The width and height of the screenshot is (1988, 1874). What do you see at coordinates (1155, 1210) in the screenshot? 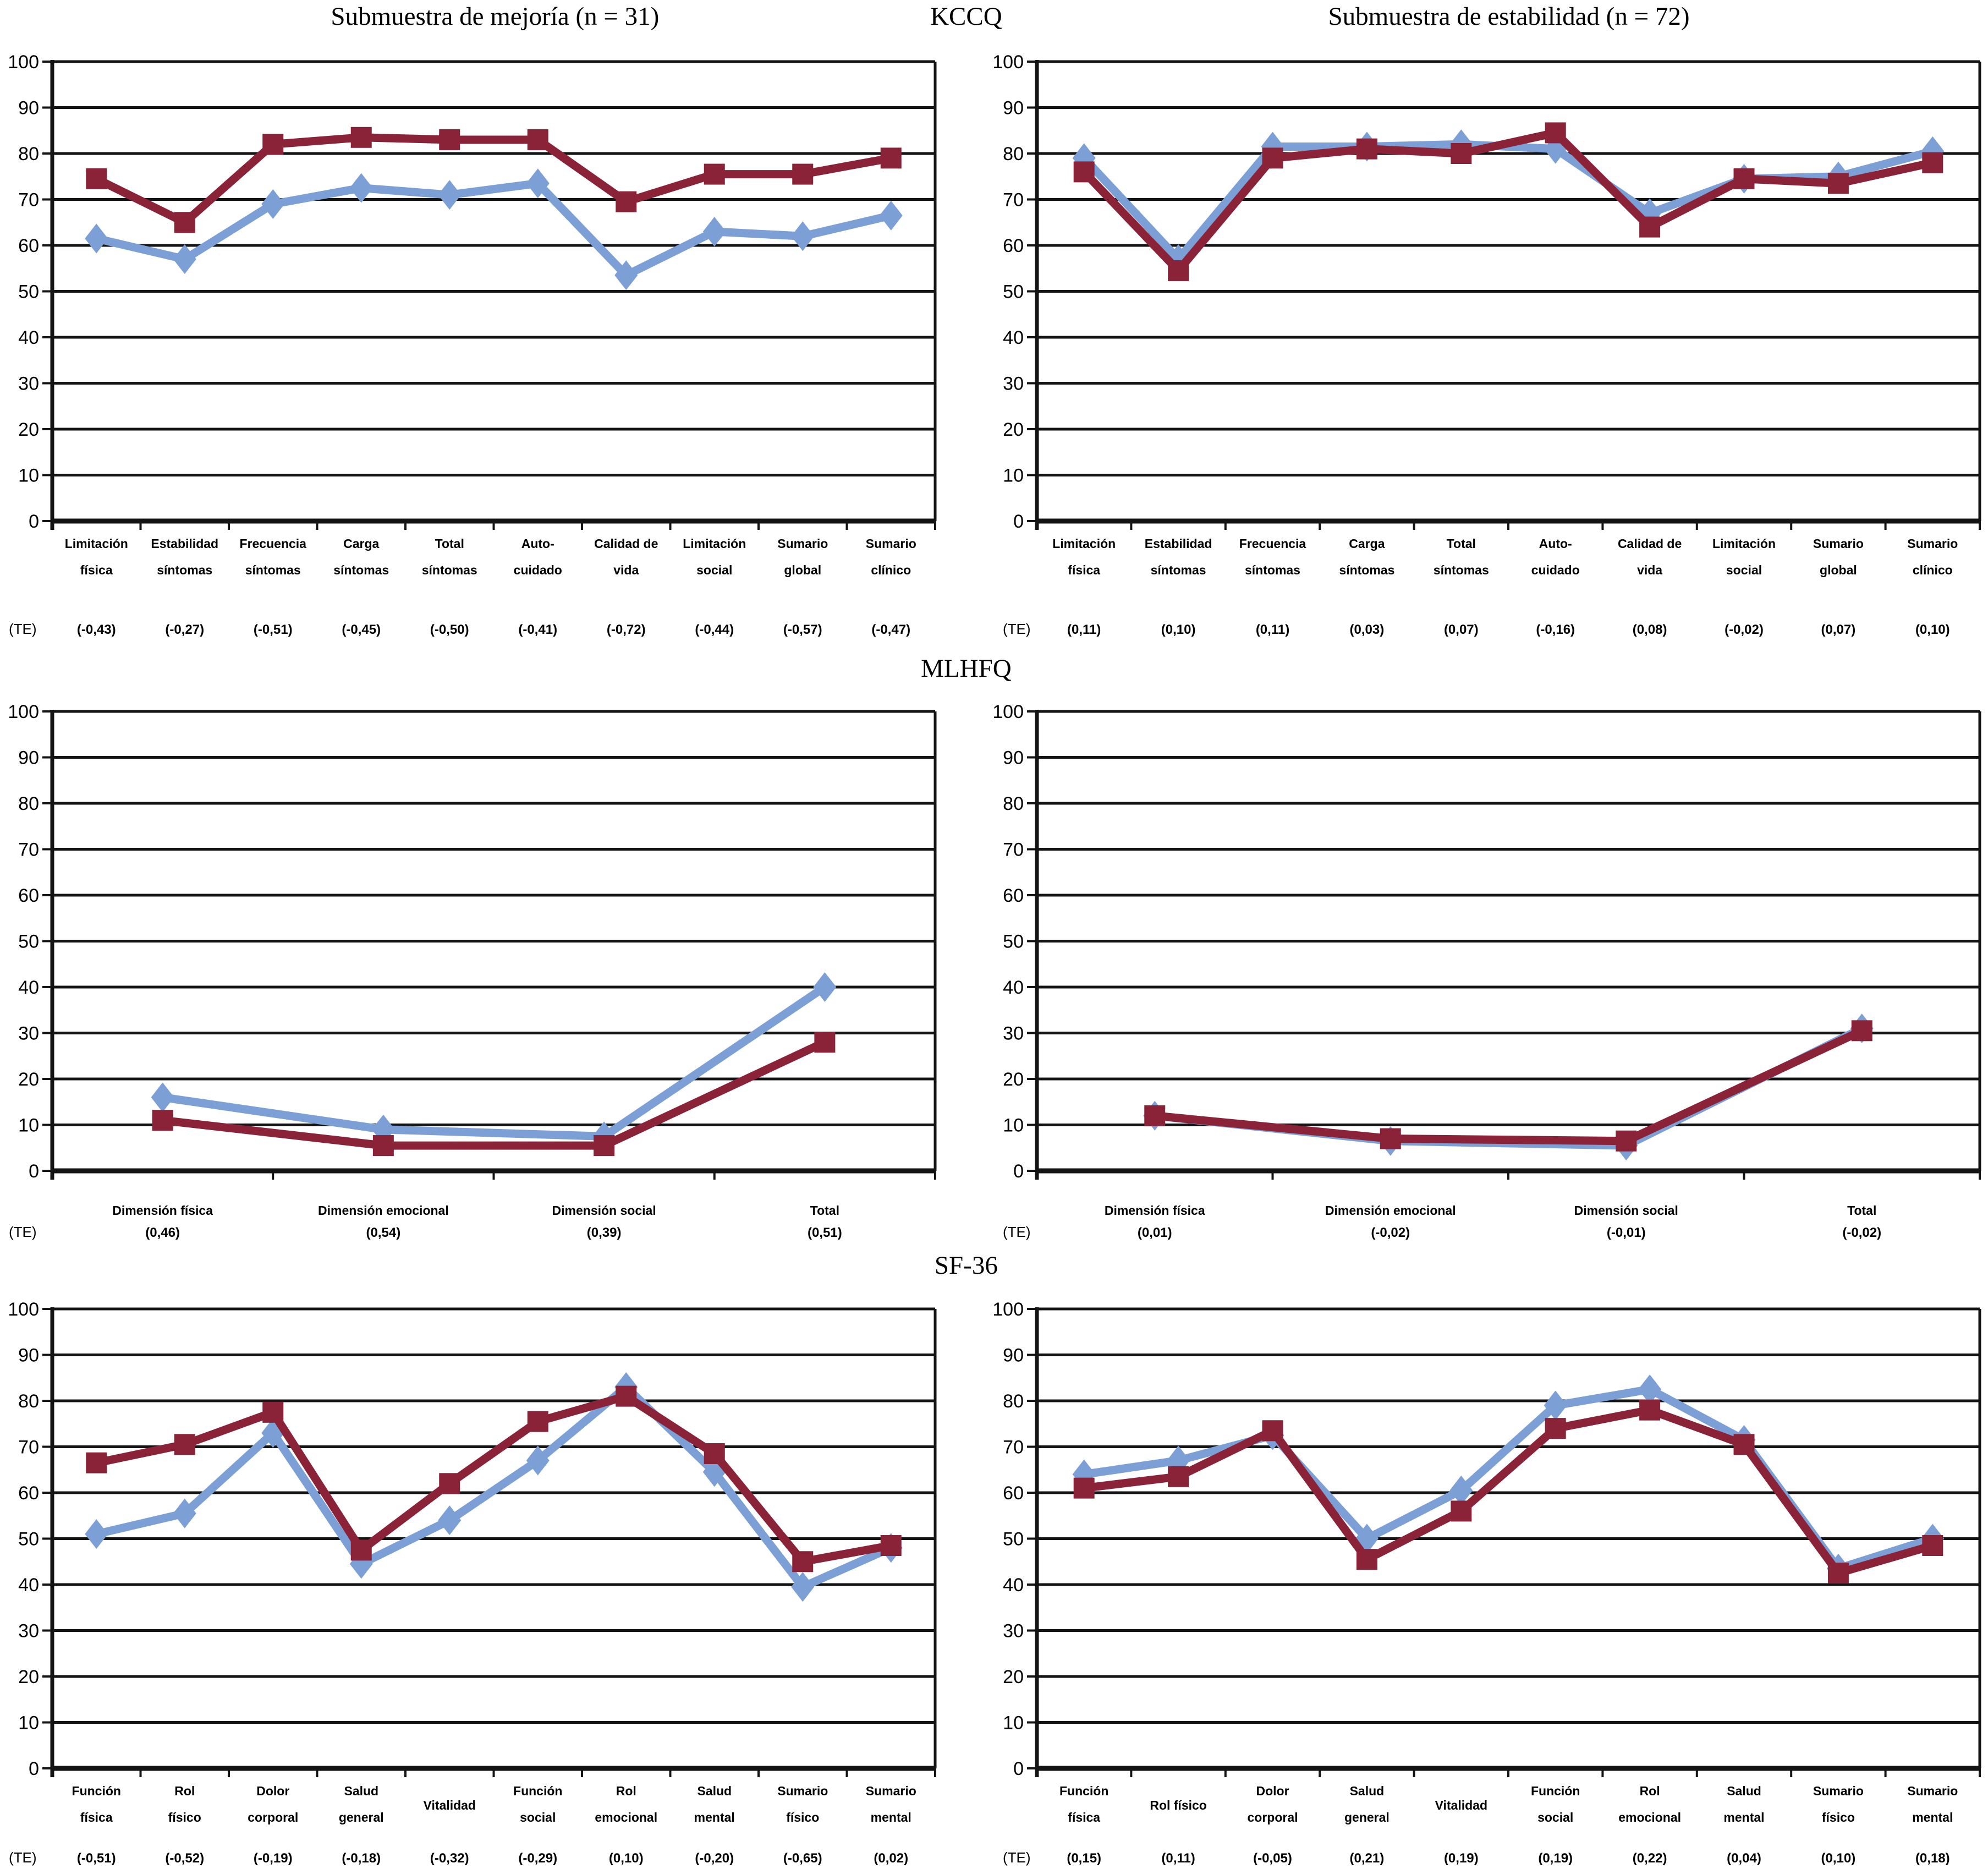
I see `category-label: Dimensión física` at bounding box center [1155, 1210].